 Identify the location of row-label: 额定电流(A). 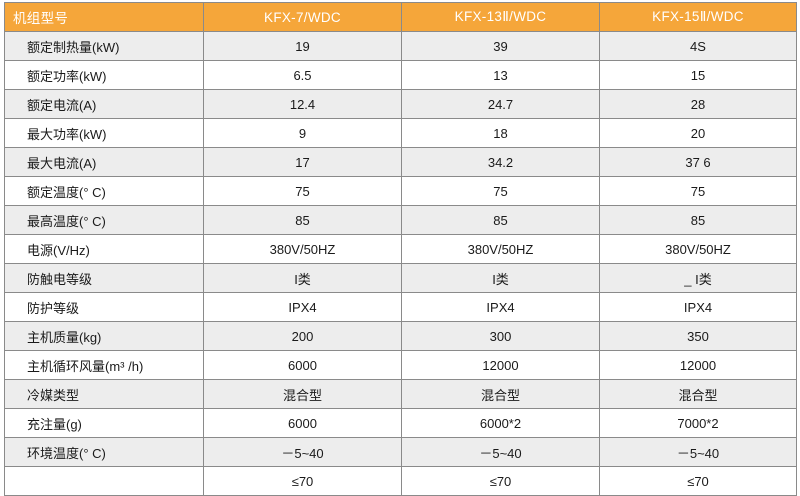
(104, 104).